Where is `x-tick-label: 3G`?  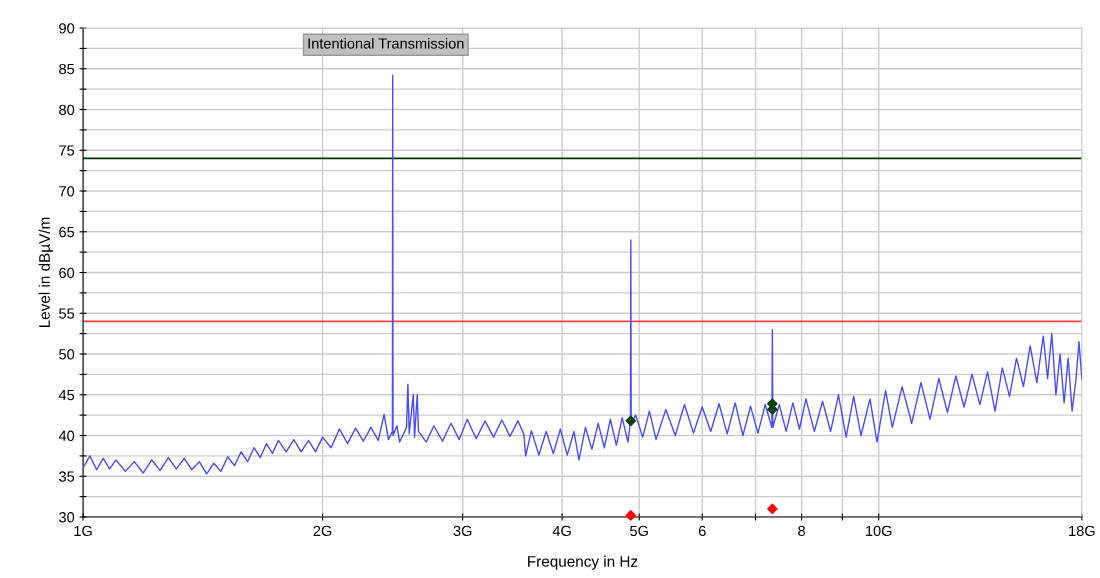 x-tick-label: 3G is located at coordinates (462, 531).